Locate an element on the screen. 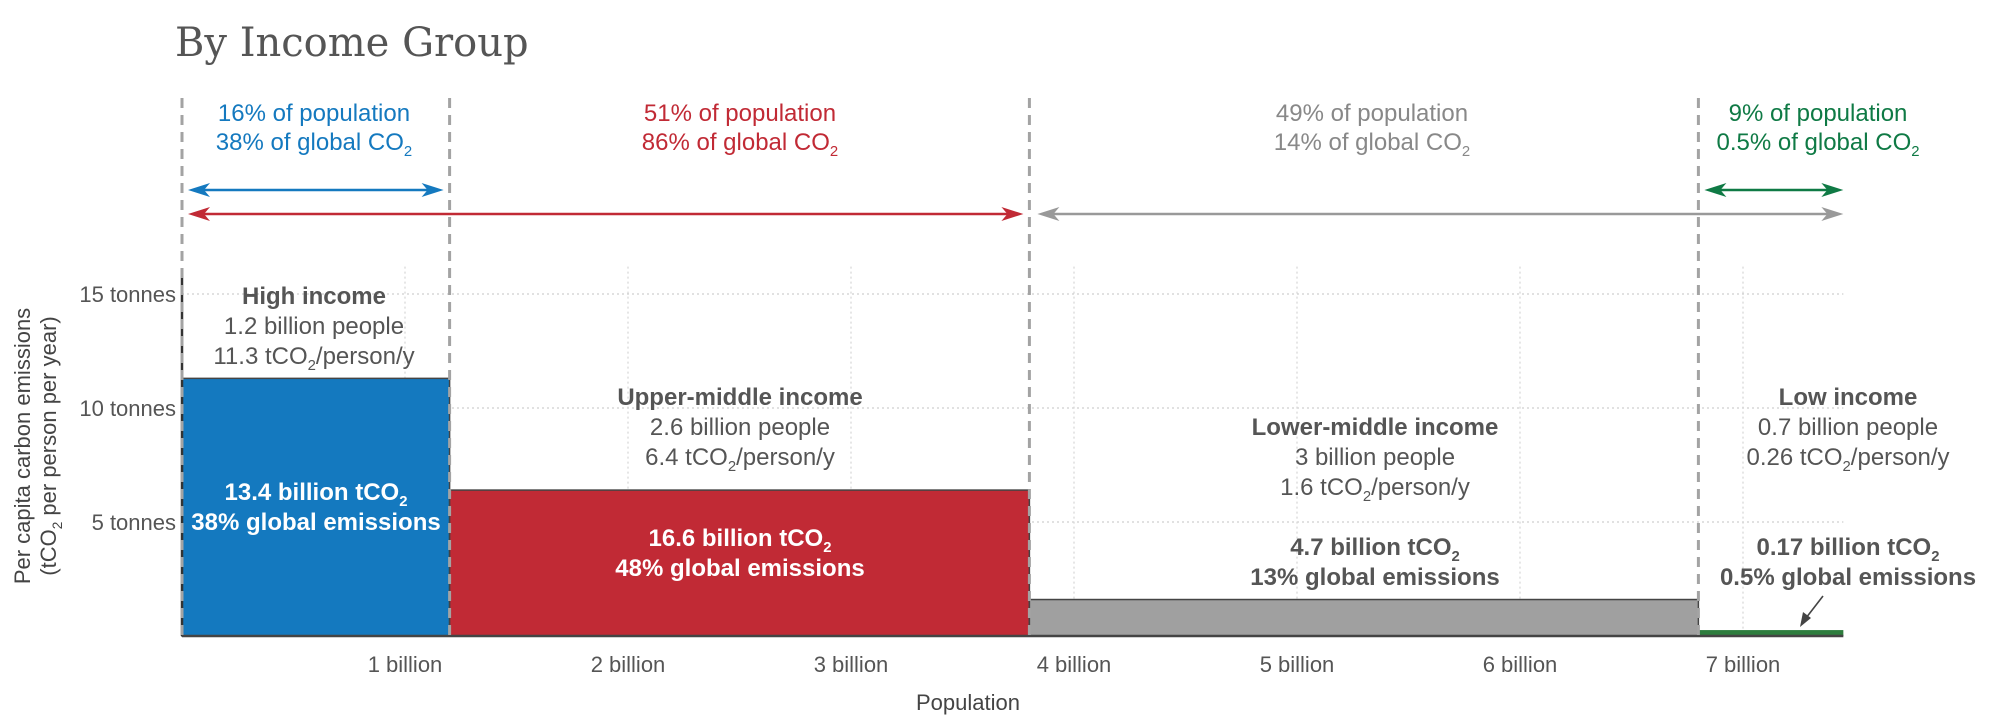  label-lower-middle-income-per-capita: 1.6 tCO2/person/y is located at coordinates (1375, 489).